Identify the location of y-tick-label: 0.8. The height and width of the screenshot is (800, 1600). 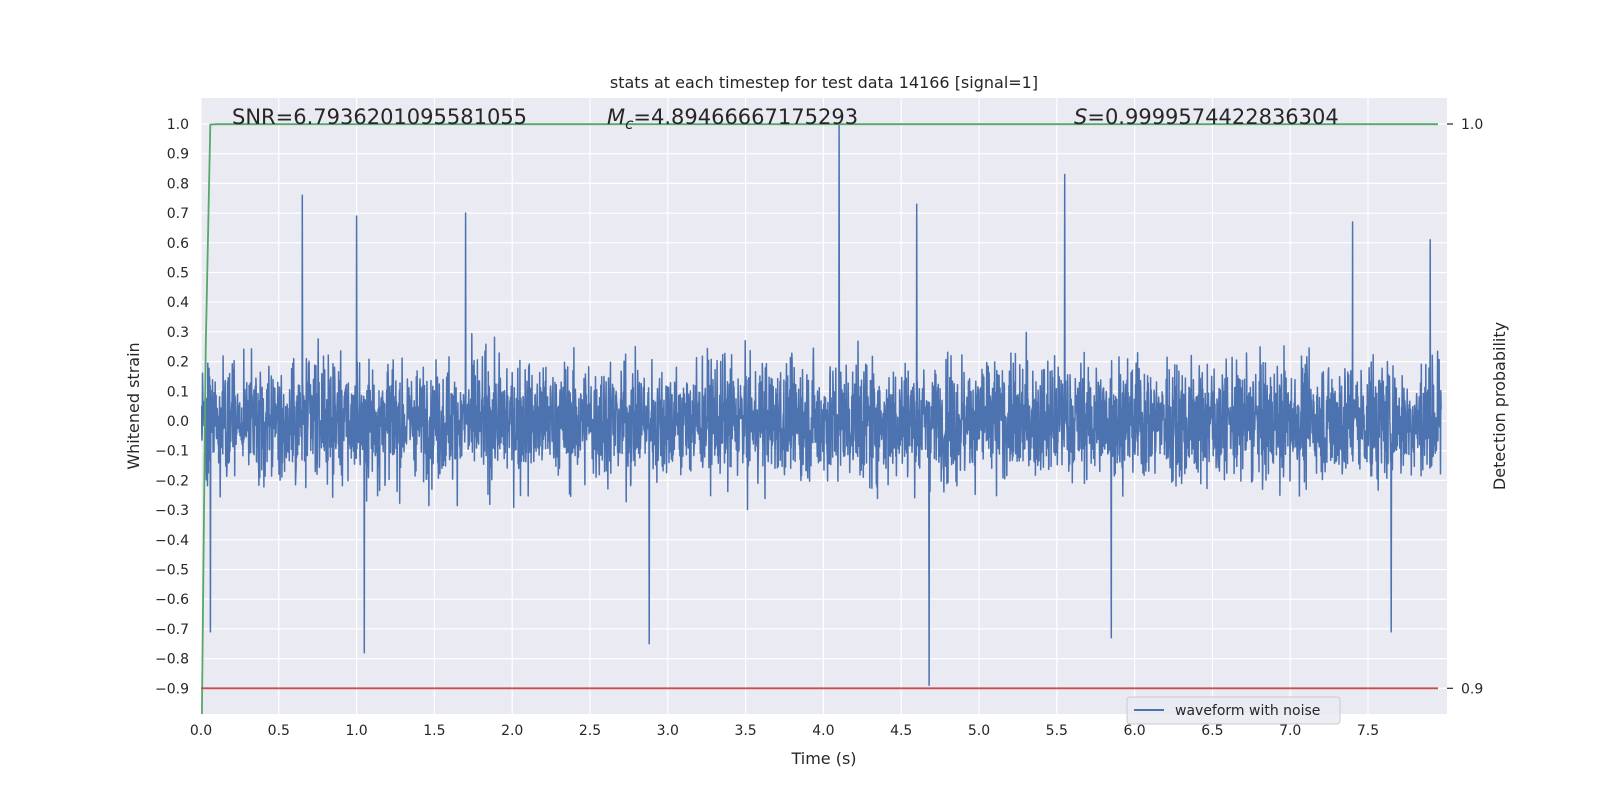
(178, 184).